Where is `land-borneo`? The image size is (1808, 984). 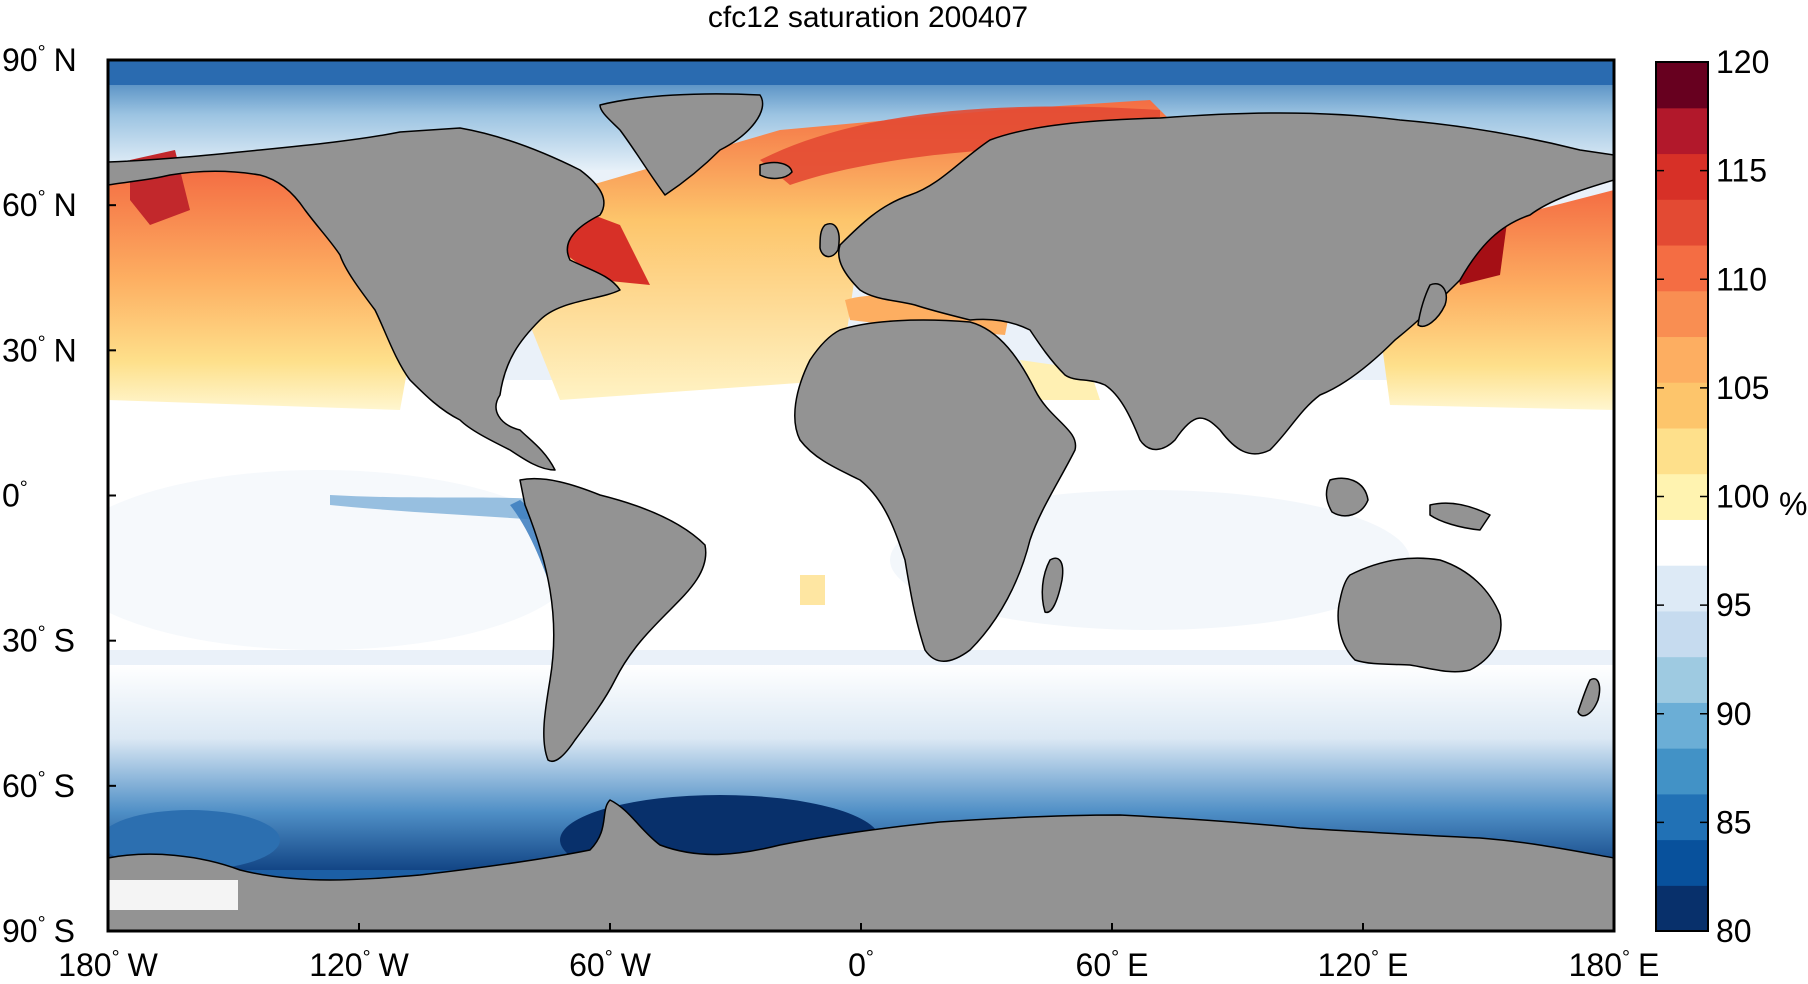
land-borneo is located at coordinates (1347, 497).